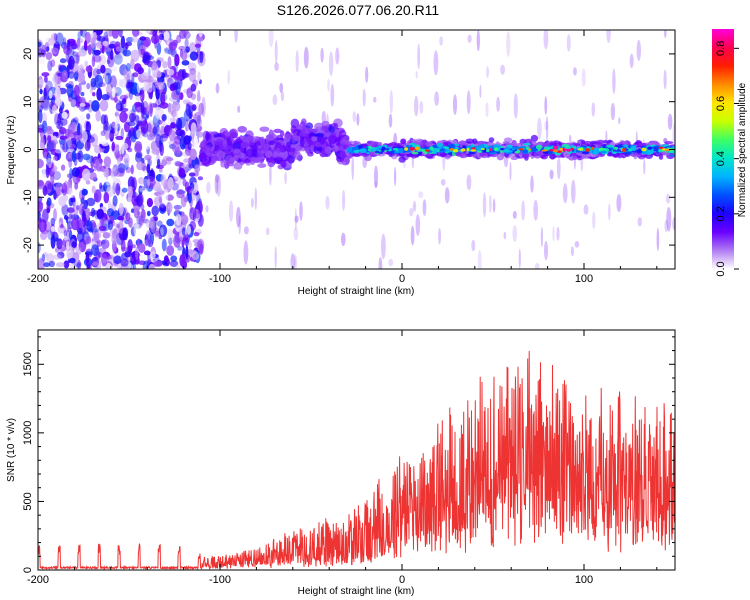  Describe the element at coordinates (220, 279) in the screenshot. I see `x-tick-label: -100` at that location.